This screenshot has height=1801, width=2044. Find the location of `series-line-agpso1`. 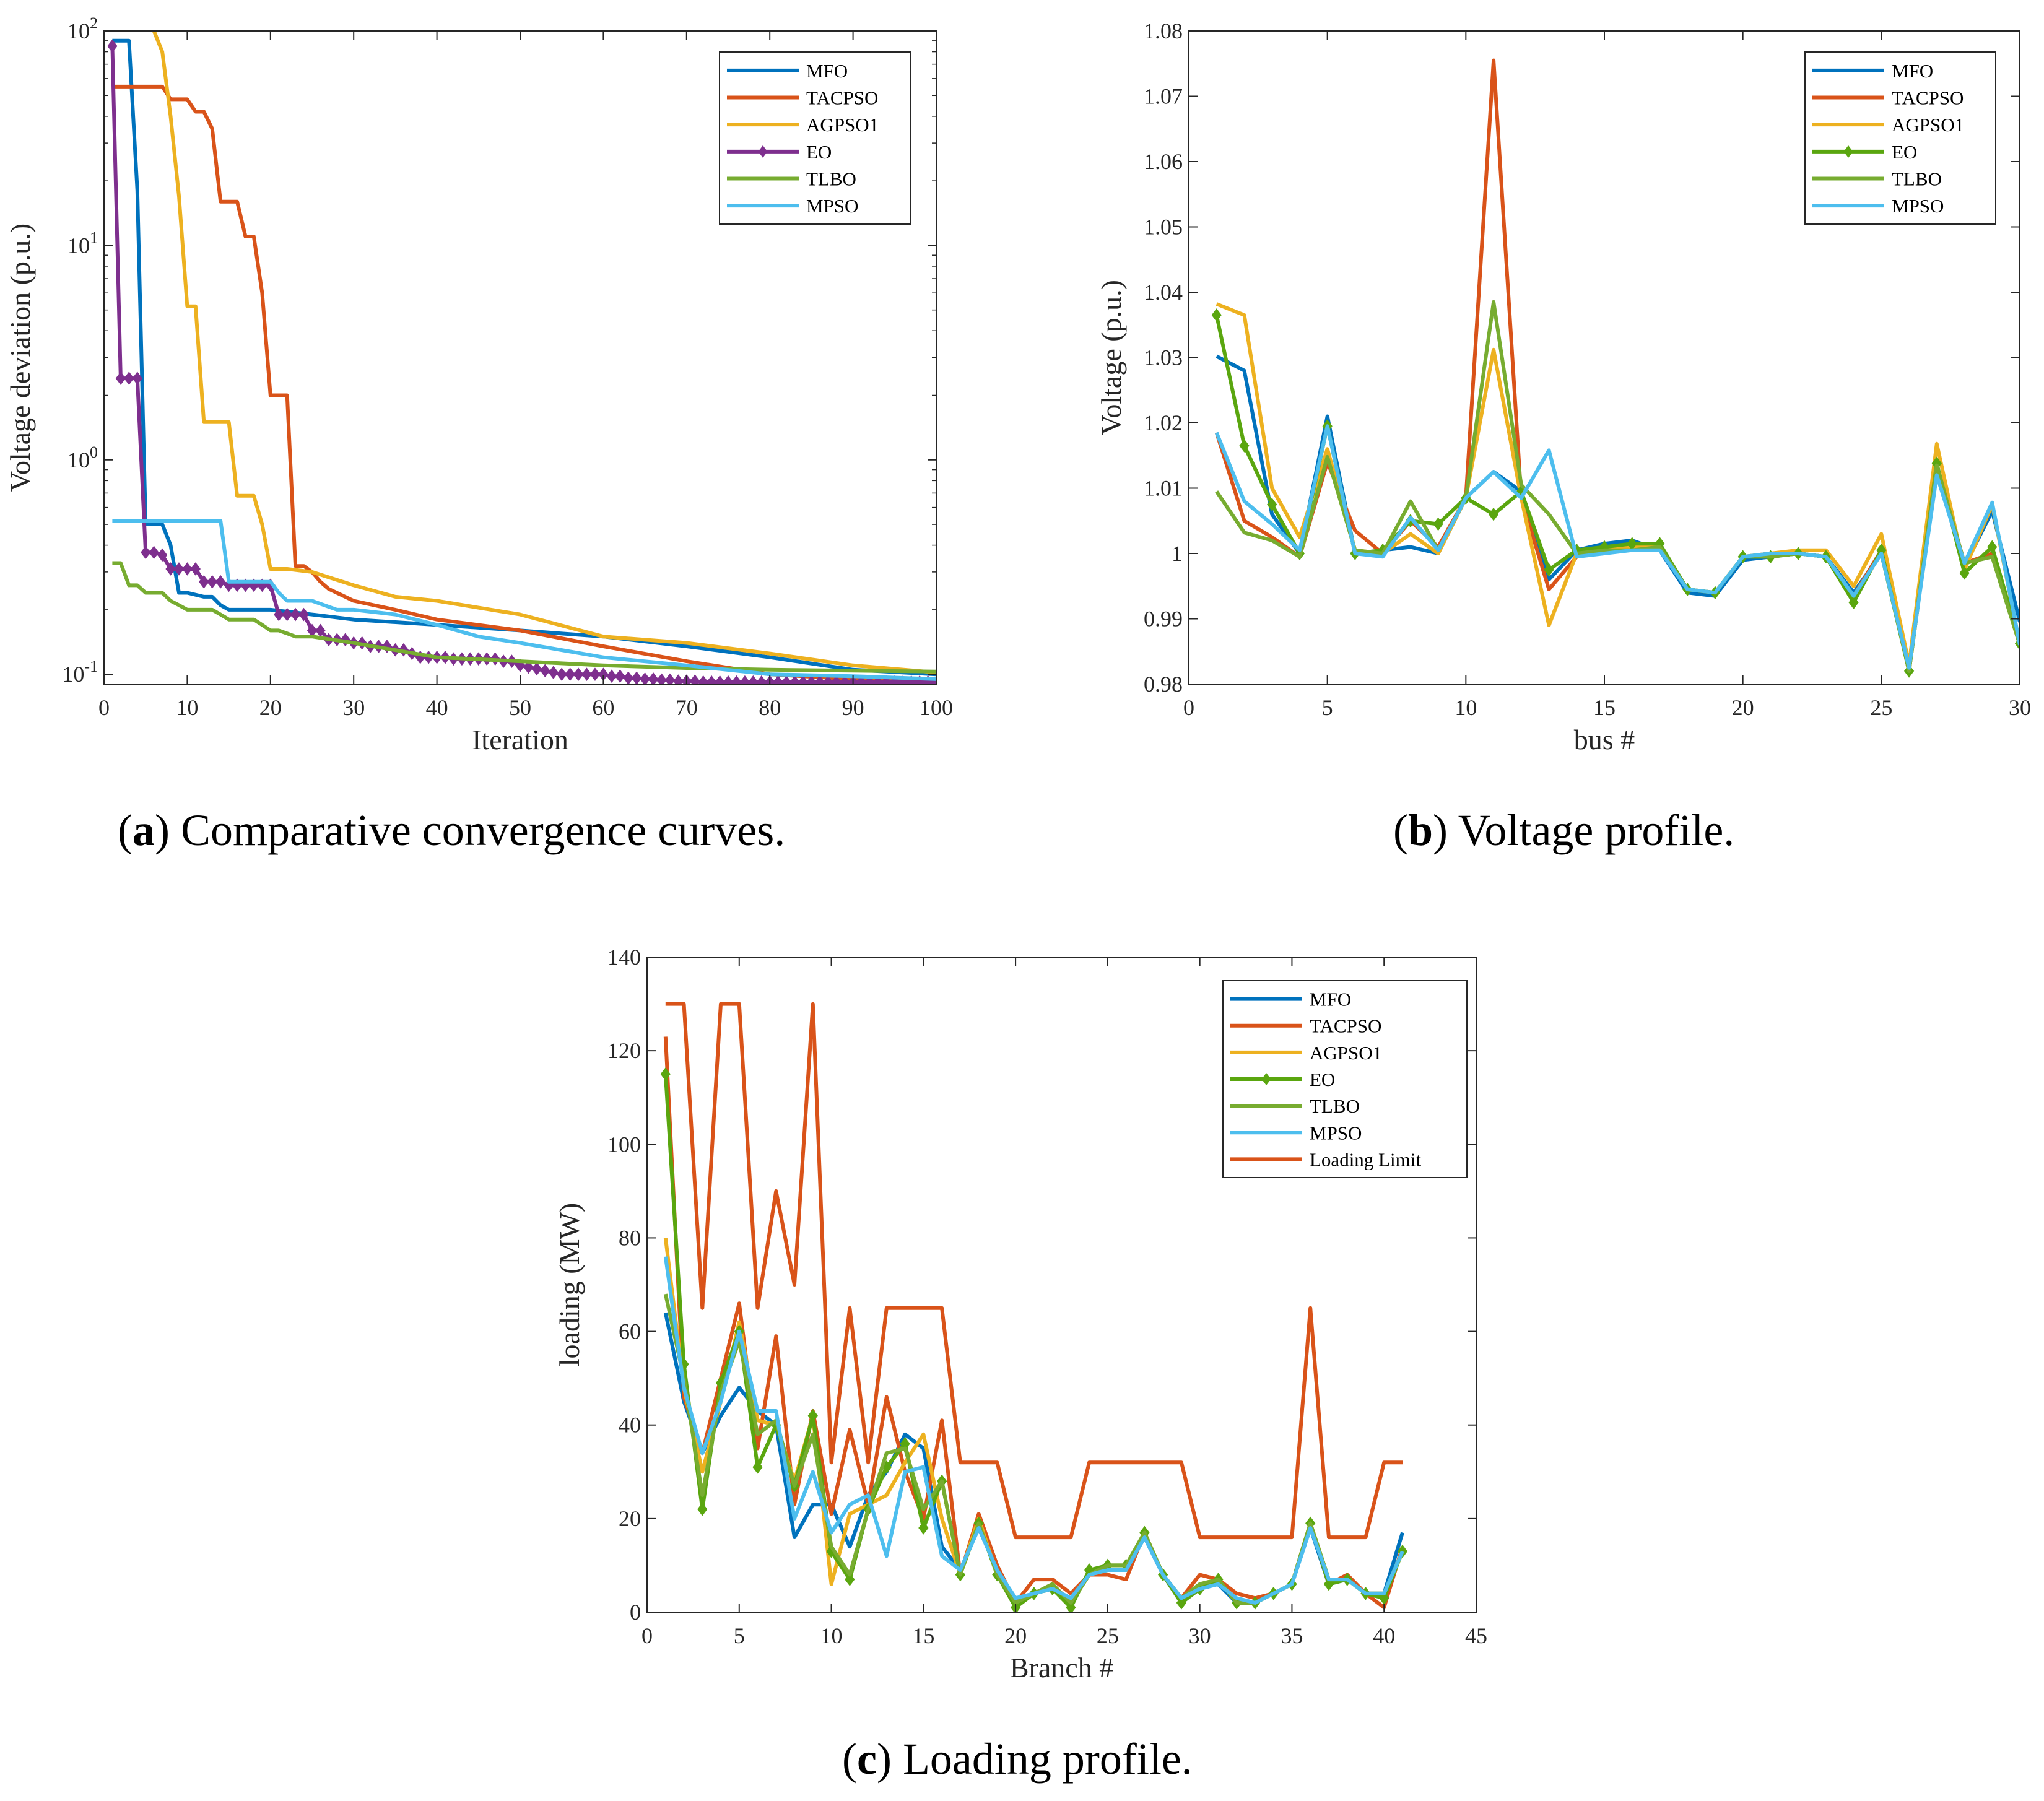

series-line-agpso1 is located at coordinates (544, 353).